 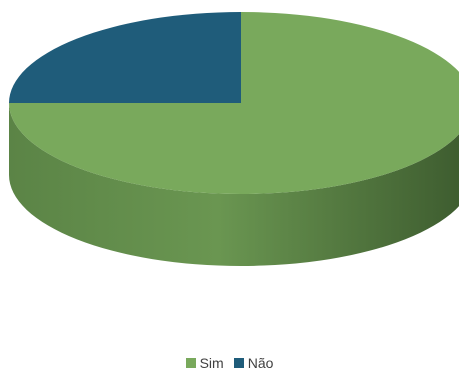 I want to click on legend-item-sim: Sim, so click(x=204, y=363).